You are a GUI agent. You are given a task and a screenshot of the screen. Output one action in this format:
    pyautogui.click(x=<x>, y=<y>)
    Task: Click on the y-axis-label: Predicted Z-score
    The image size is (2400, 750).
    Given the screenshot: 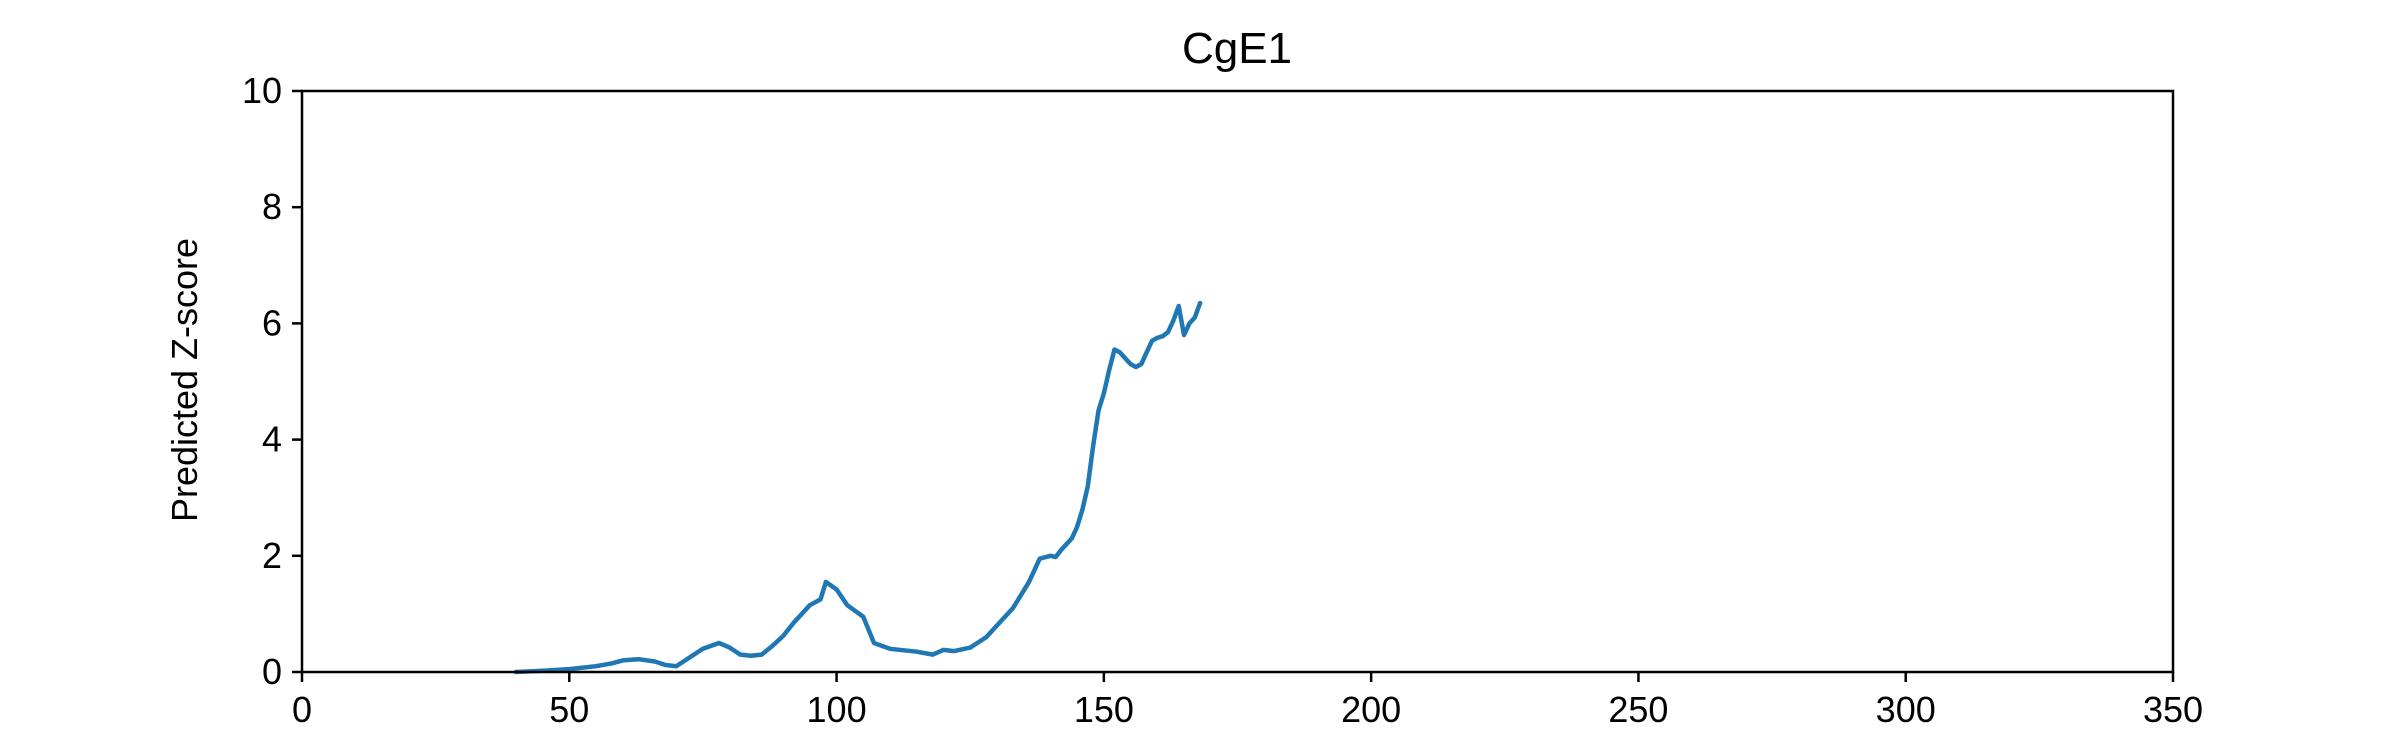 What is the action you would take?
    pyautogui.click(x=184, y=380)
    